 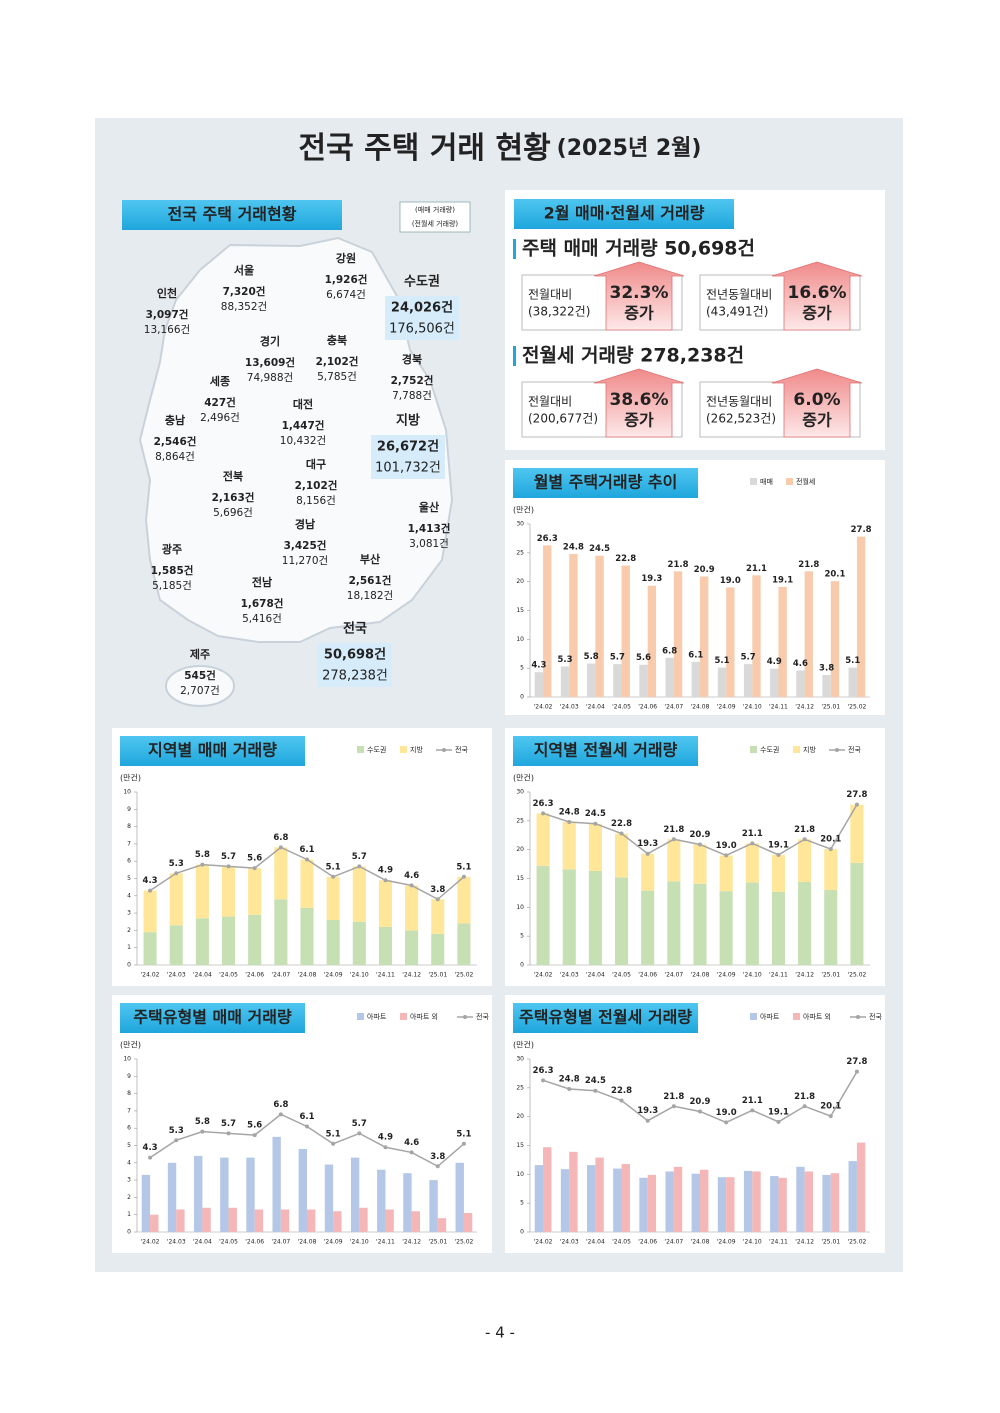 What do you see at coordinates (809, 749) in the screenshot?
I see `legend-label: 지방` at bounding box center [809, 749].